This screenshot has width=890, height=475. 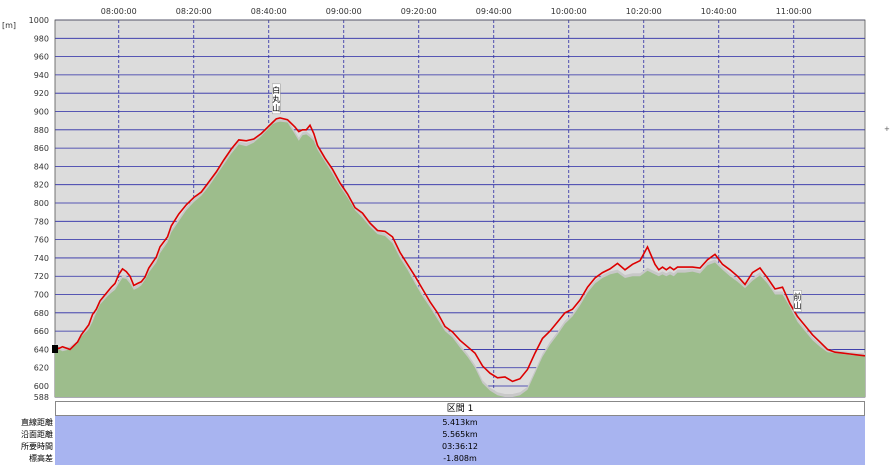 What do you see at coordinates (41, 396) in the screenshot?
I see `y-tick-label: 588` at bounding box center [41, 396].